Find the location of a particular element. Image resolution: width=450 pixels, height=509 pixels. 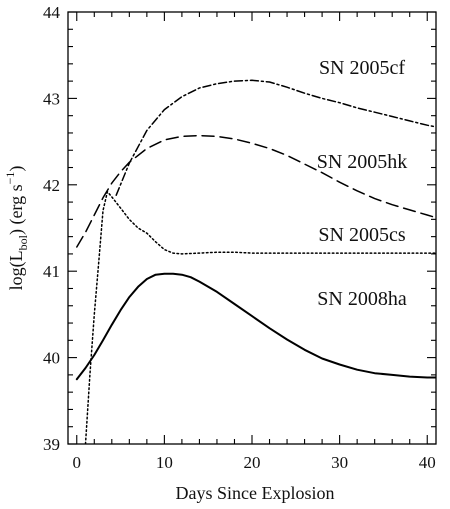

series-label-sn-2005hk: SN 2005hk is located at coordinates (362, 162).